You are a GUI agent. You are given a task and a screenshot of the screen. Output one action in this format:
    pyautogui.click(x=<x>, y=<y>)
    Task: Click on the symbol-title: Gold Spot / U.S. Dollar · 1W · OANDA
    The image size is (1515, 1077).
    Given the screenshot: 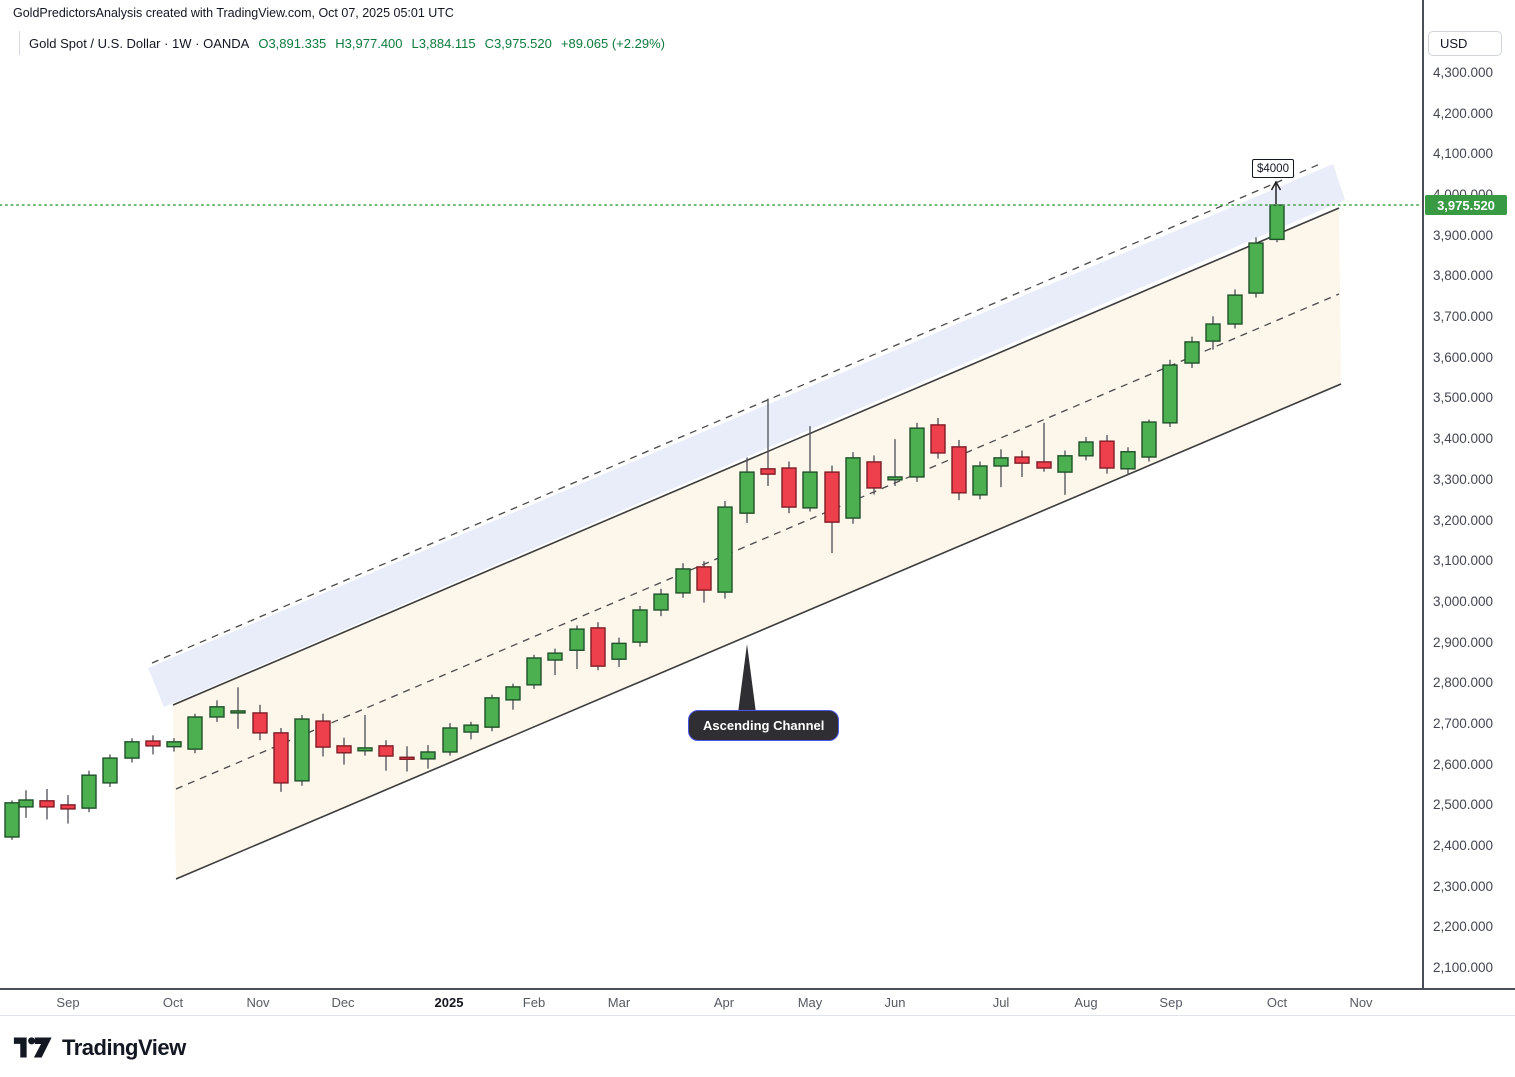 What is the action you would take?
    pyautogui.click(x=139, y=43)
    